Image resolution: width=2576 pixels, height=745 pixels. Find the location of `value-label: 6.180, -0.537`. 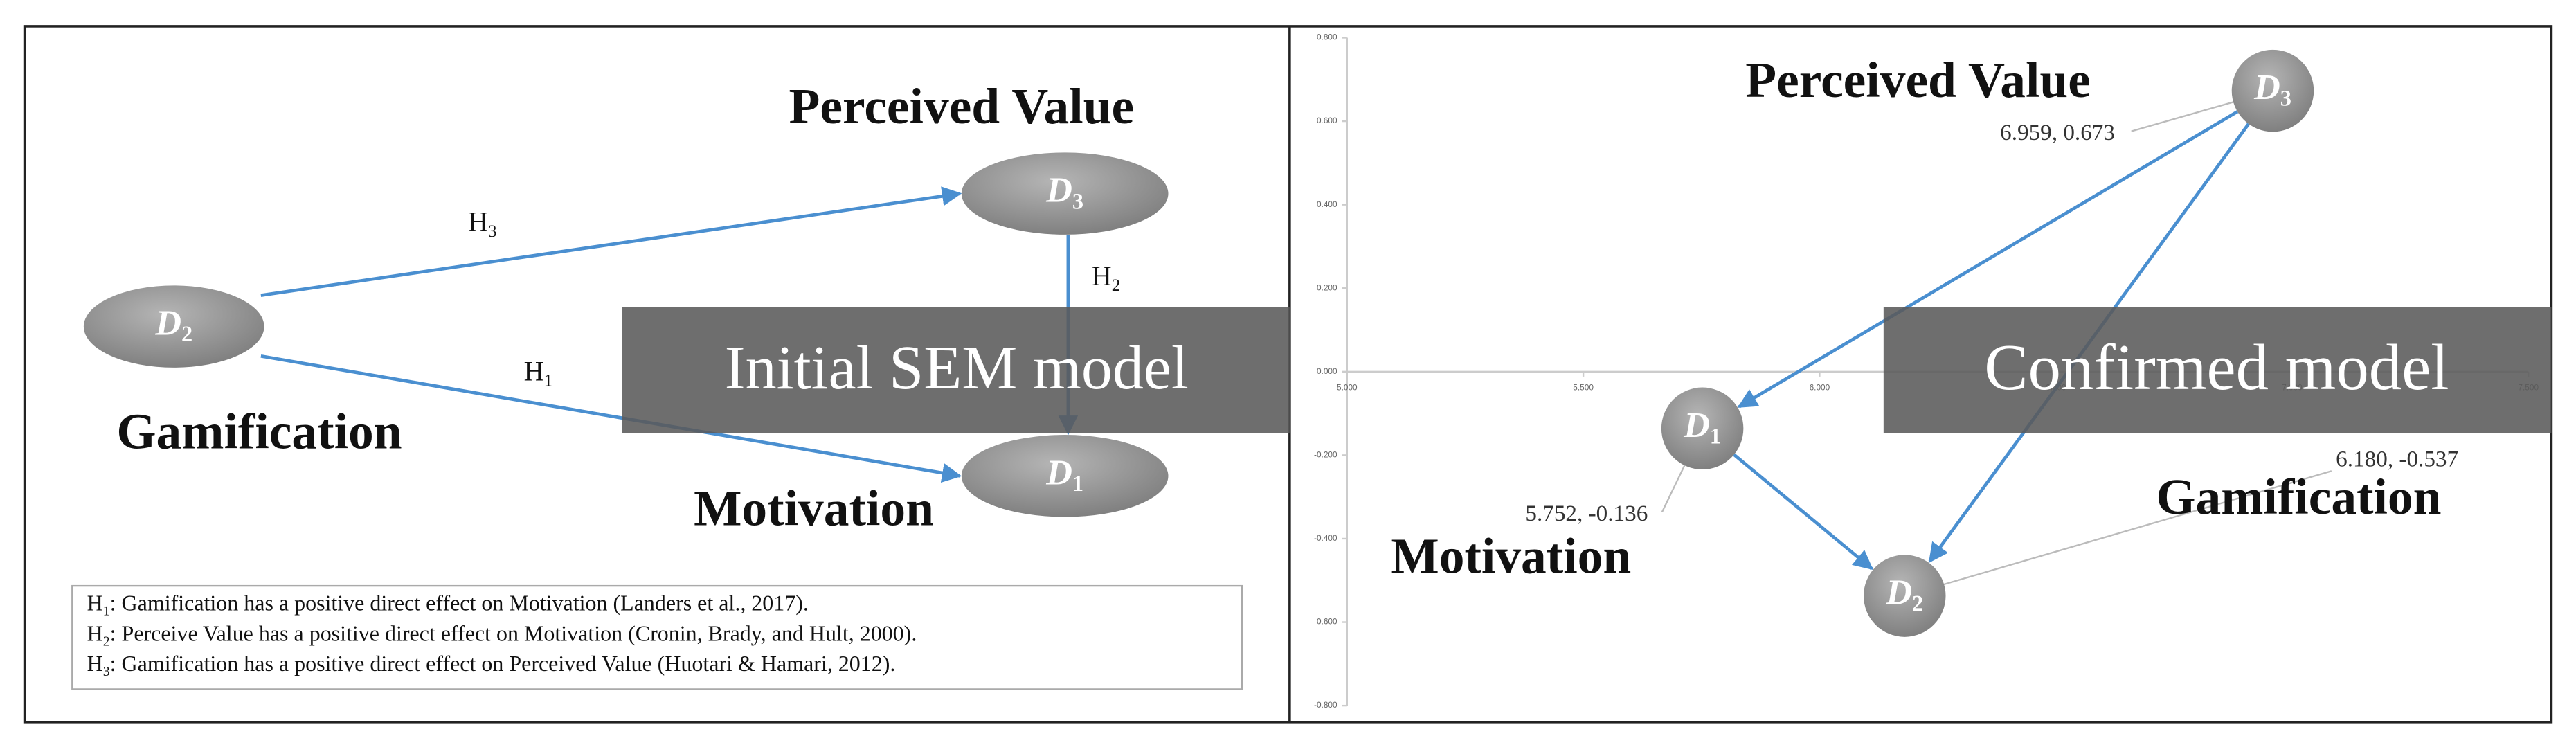

value-label: 6.180, -0.537 is located at coordinates (2397, 459).